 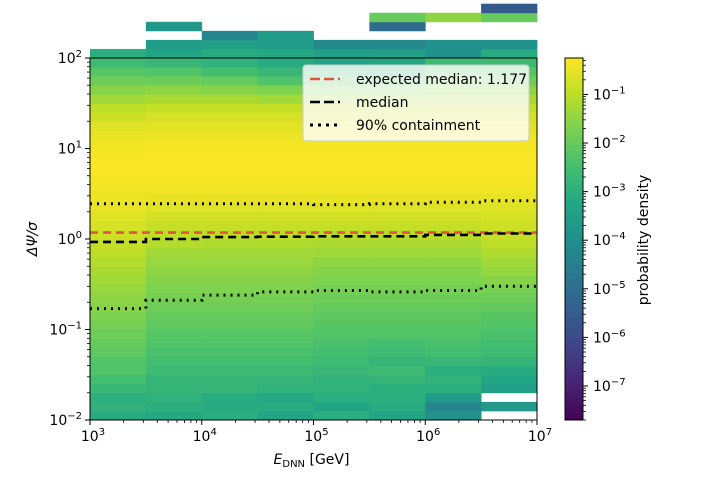 I want to click on y-axis: 10⁻² 10⁻¹ 10⁰ 10¹ 10², so click(x=69, y=239).